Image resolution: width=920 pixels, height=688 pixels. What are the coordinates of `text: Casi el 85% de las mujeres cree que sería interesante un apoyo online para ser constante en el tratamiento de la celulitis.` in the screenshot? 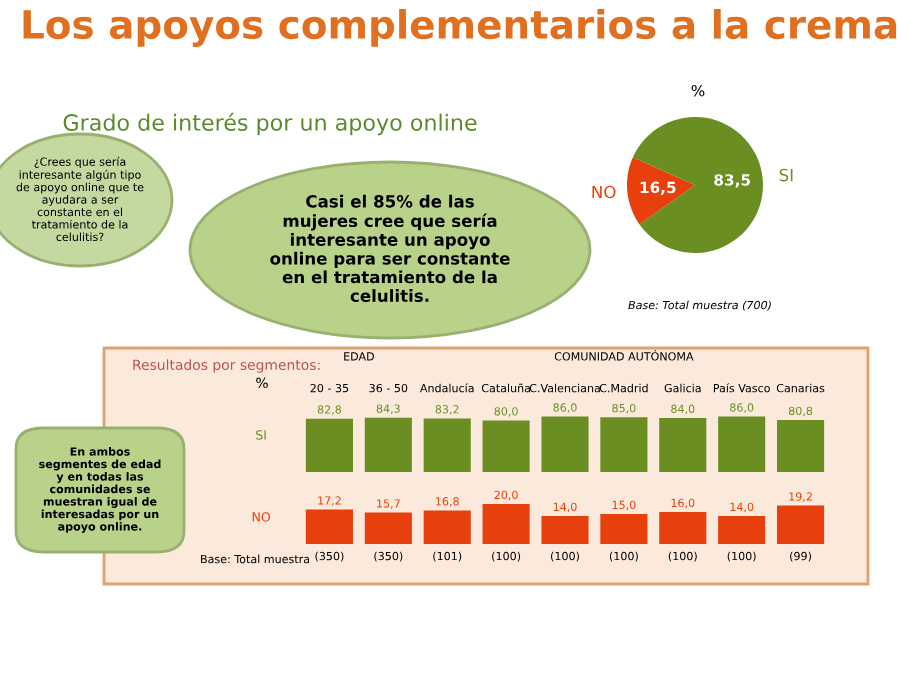 It's located at (390, 248).